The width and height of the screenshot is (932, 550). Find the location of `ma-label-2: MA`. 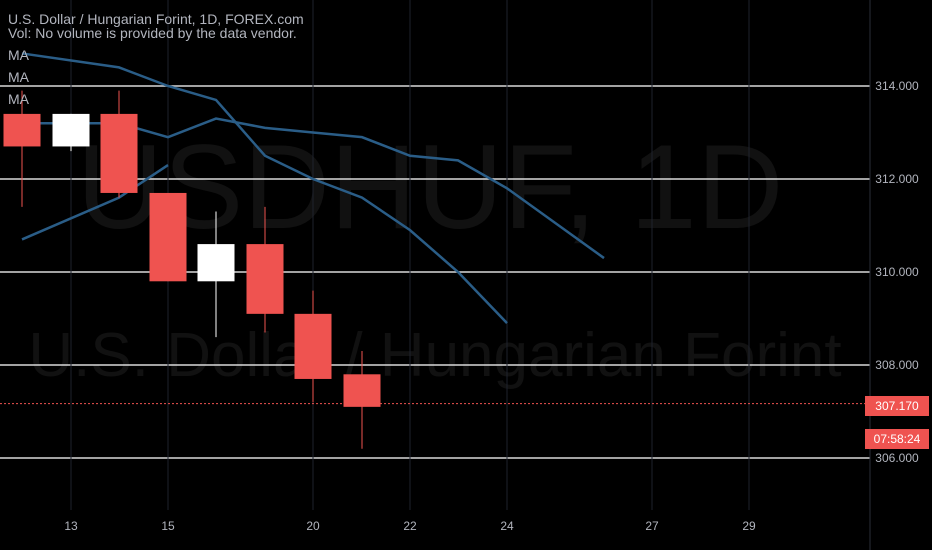

ma-label-2: MA is located at coordinates (18, 77).